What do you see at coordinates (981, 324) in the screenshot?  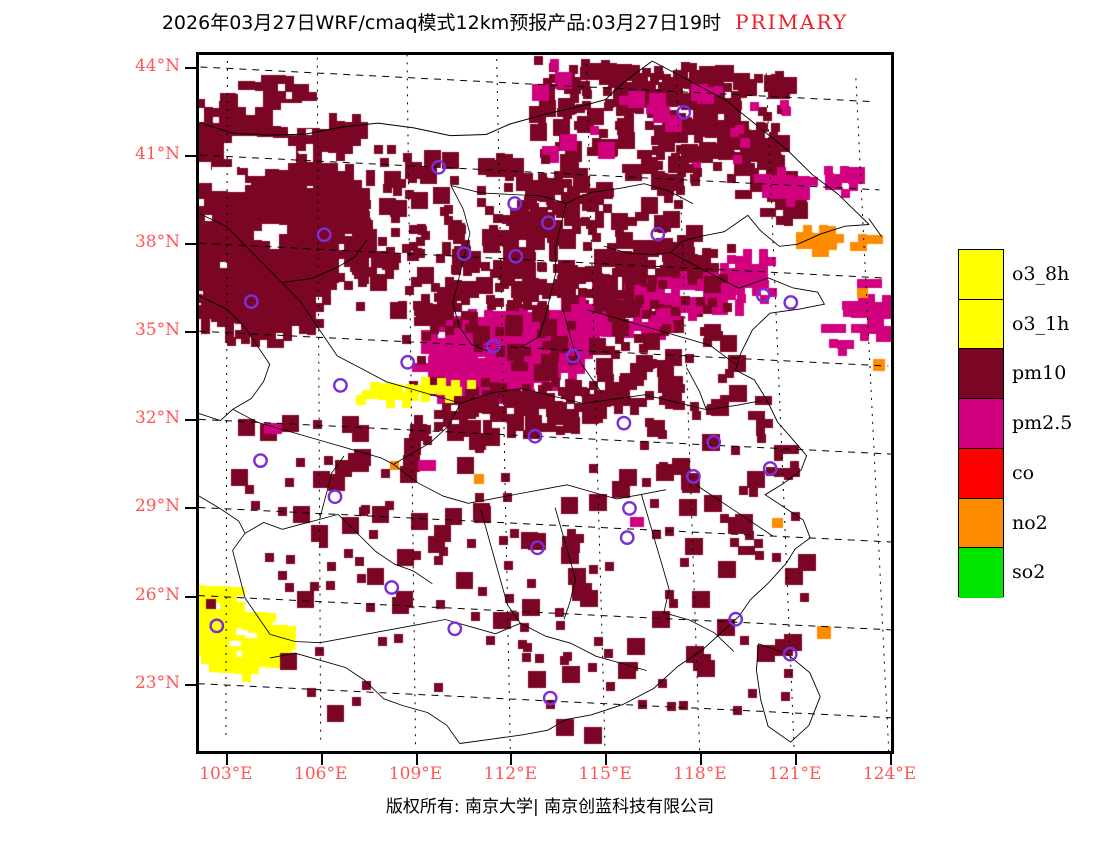 I see `legend-swatch-o3-1h` at bounding box center [981, 324].